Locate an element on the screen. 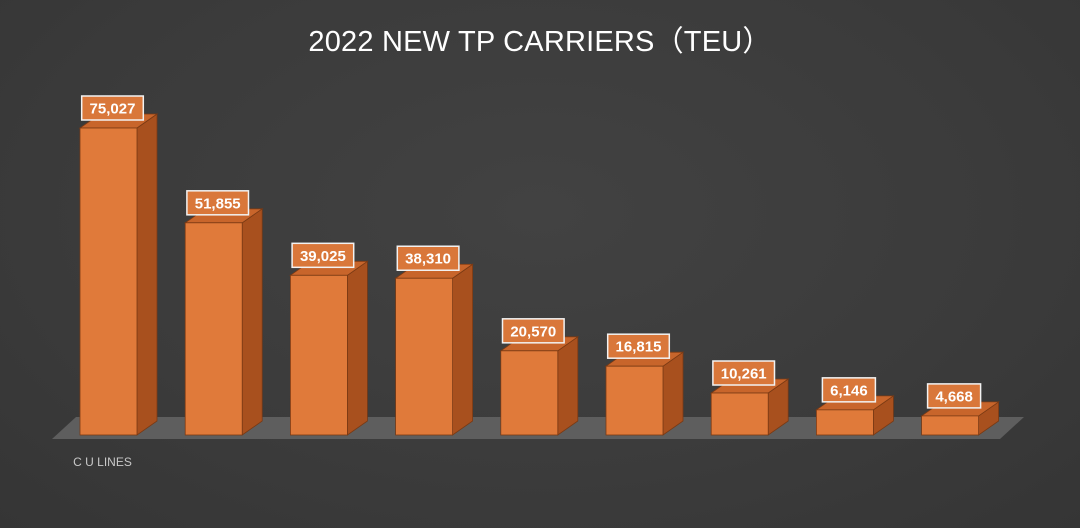  data-label-value: 4,668 is located at coordinates (954, 396).